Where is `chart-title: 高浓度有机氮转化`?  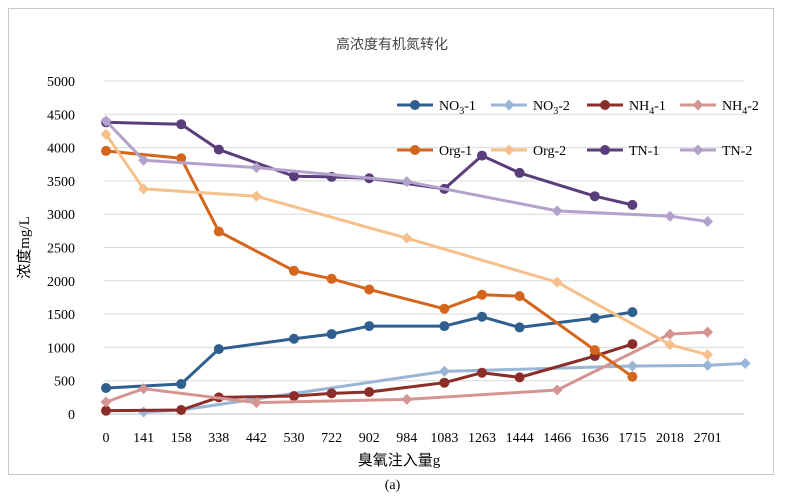
chart-title: 高浓度有机氮转化 is located at coordinates (392, 44).